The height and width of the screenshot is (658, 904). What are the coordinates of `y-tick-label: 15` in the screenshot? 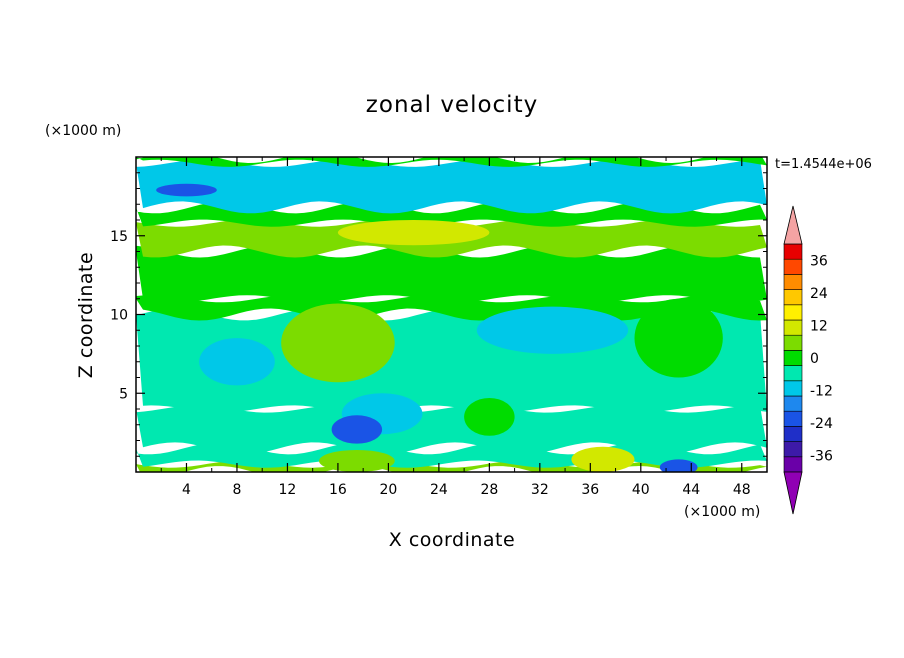 It's located at (119, 237).